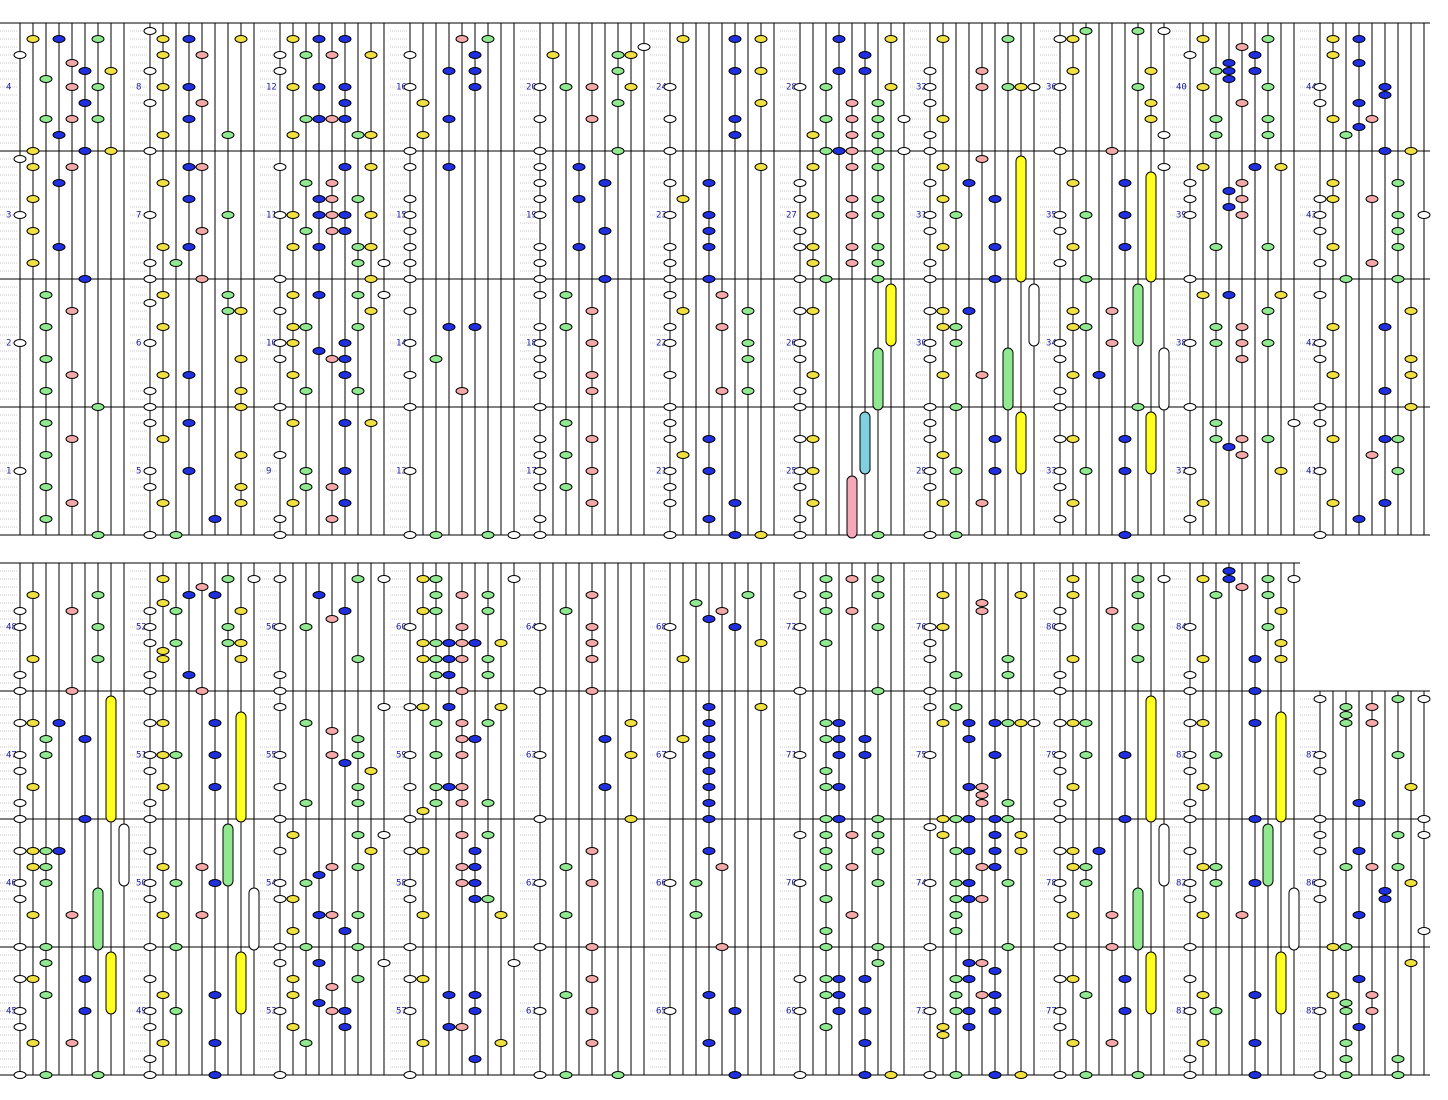 The height and width of the screenshot is (1100, 1448). Describe the element at coordinates (268, 472) in the screenshot. I see `measure-number: 9` at that location.